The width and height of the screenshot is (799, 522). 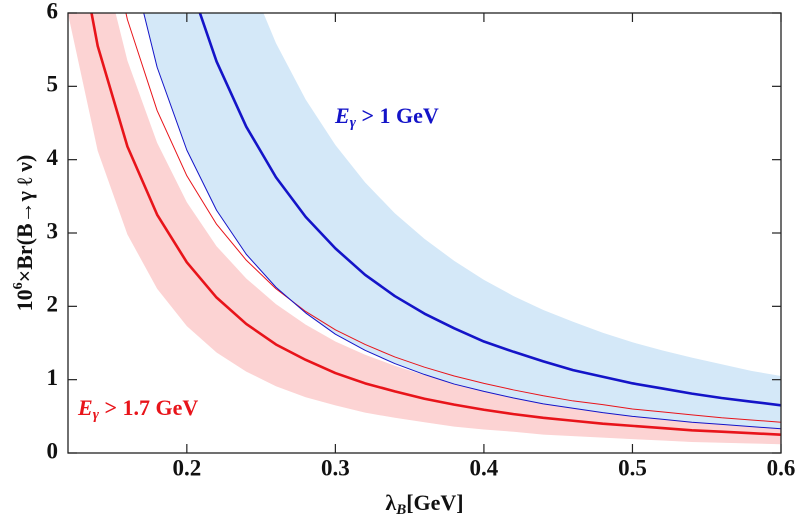 What do you see at coordinates (24, 300) in the screenshot?
I see `y-label-base: 10` at bounding box center [24, 300].